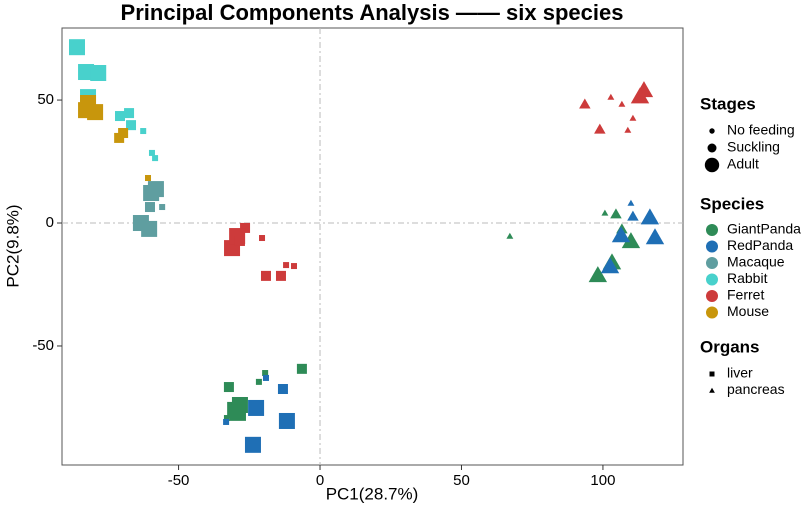 The width and height of the screenshot is (809, 507). What do you see at coordinates (747, 278) in the screenshot?
I see `legend-label: Rabbit` at bounding box center [747, 278].